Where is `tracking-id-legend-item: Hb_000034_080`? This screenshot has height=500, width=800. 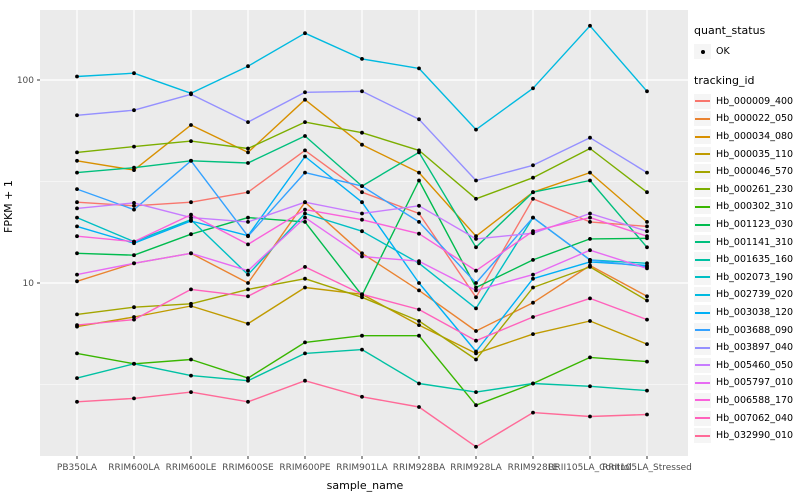 tracking-id-legend-item: Hb_000034_080 is located at coordinates (747, 137).